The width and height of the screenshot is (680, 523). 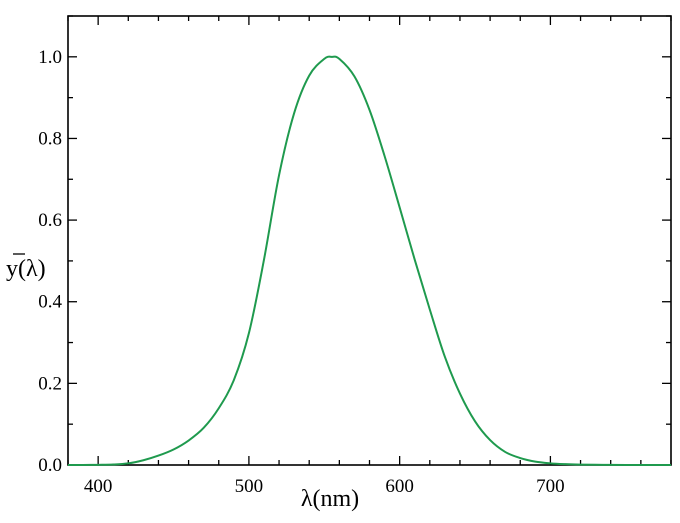 I want to click on y-tick-label: 0.4, so click(x=50, y=302).